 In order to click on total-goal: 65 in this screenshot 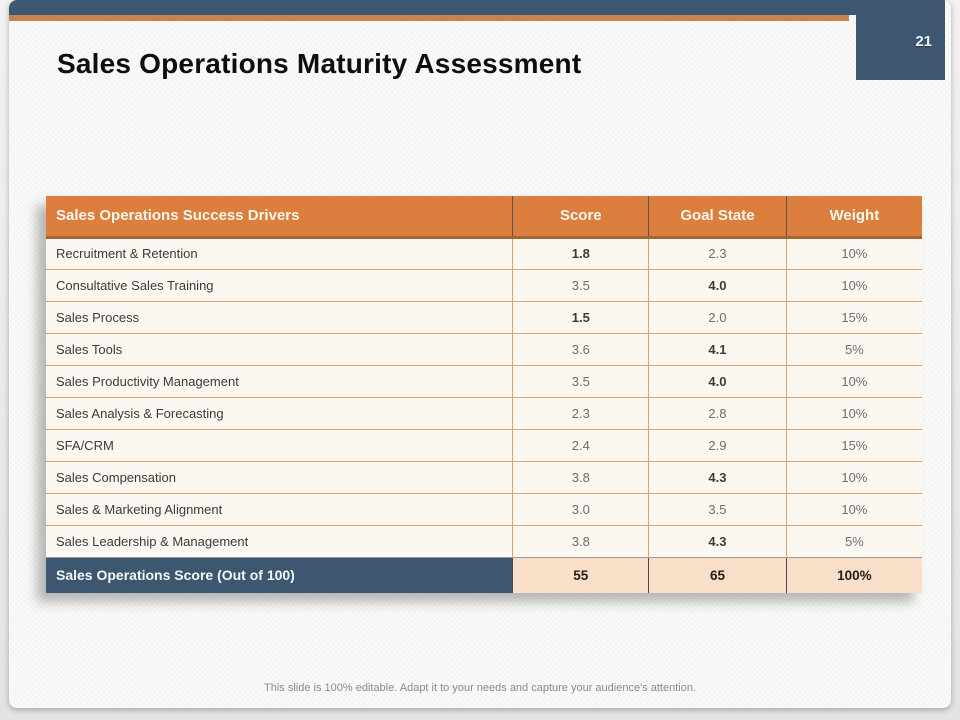, I will do `click(717, 574)`.